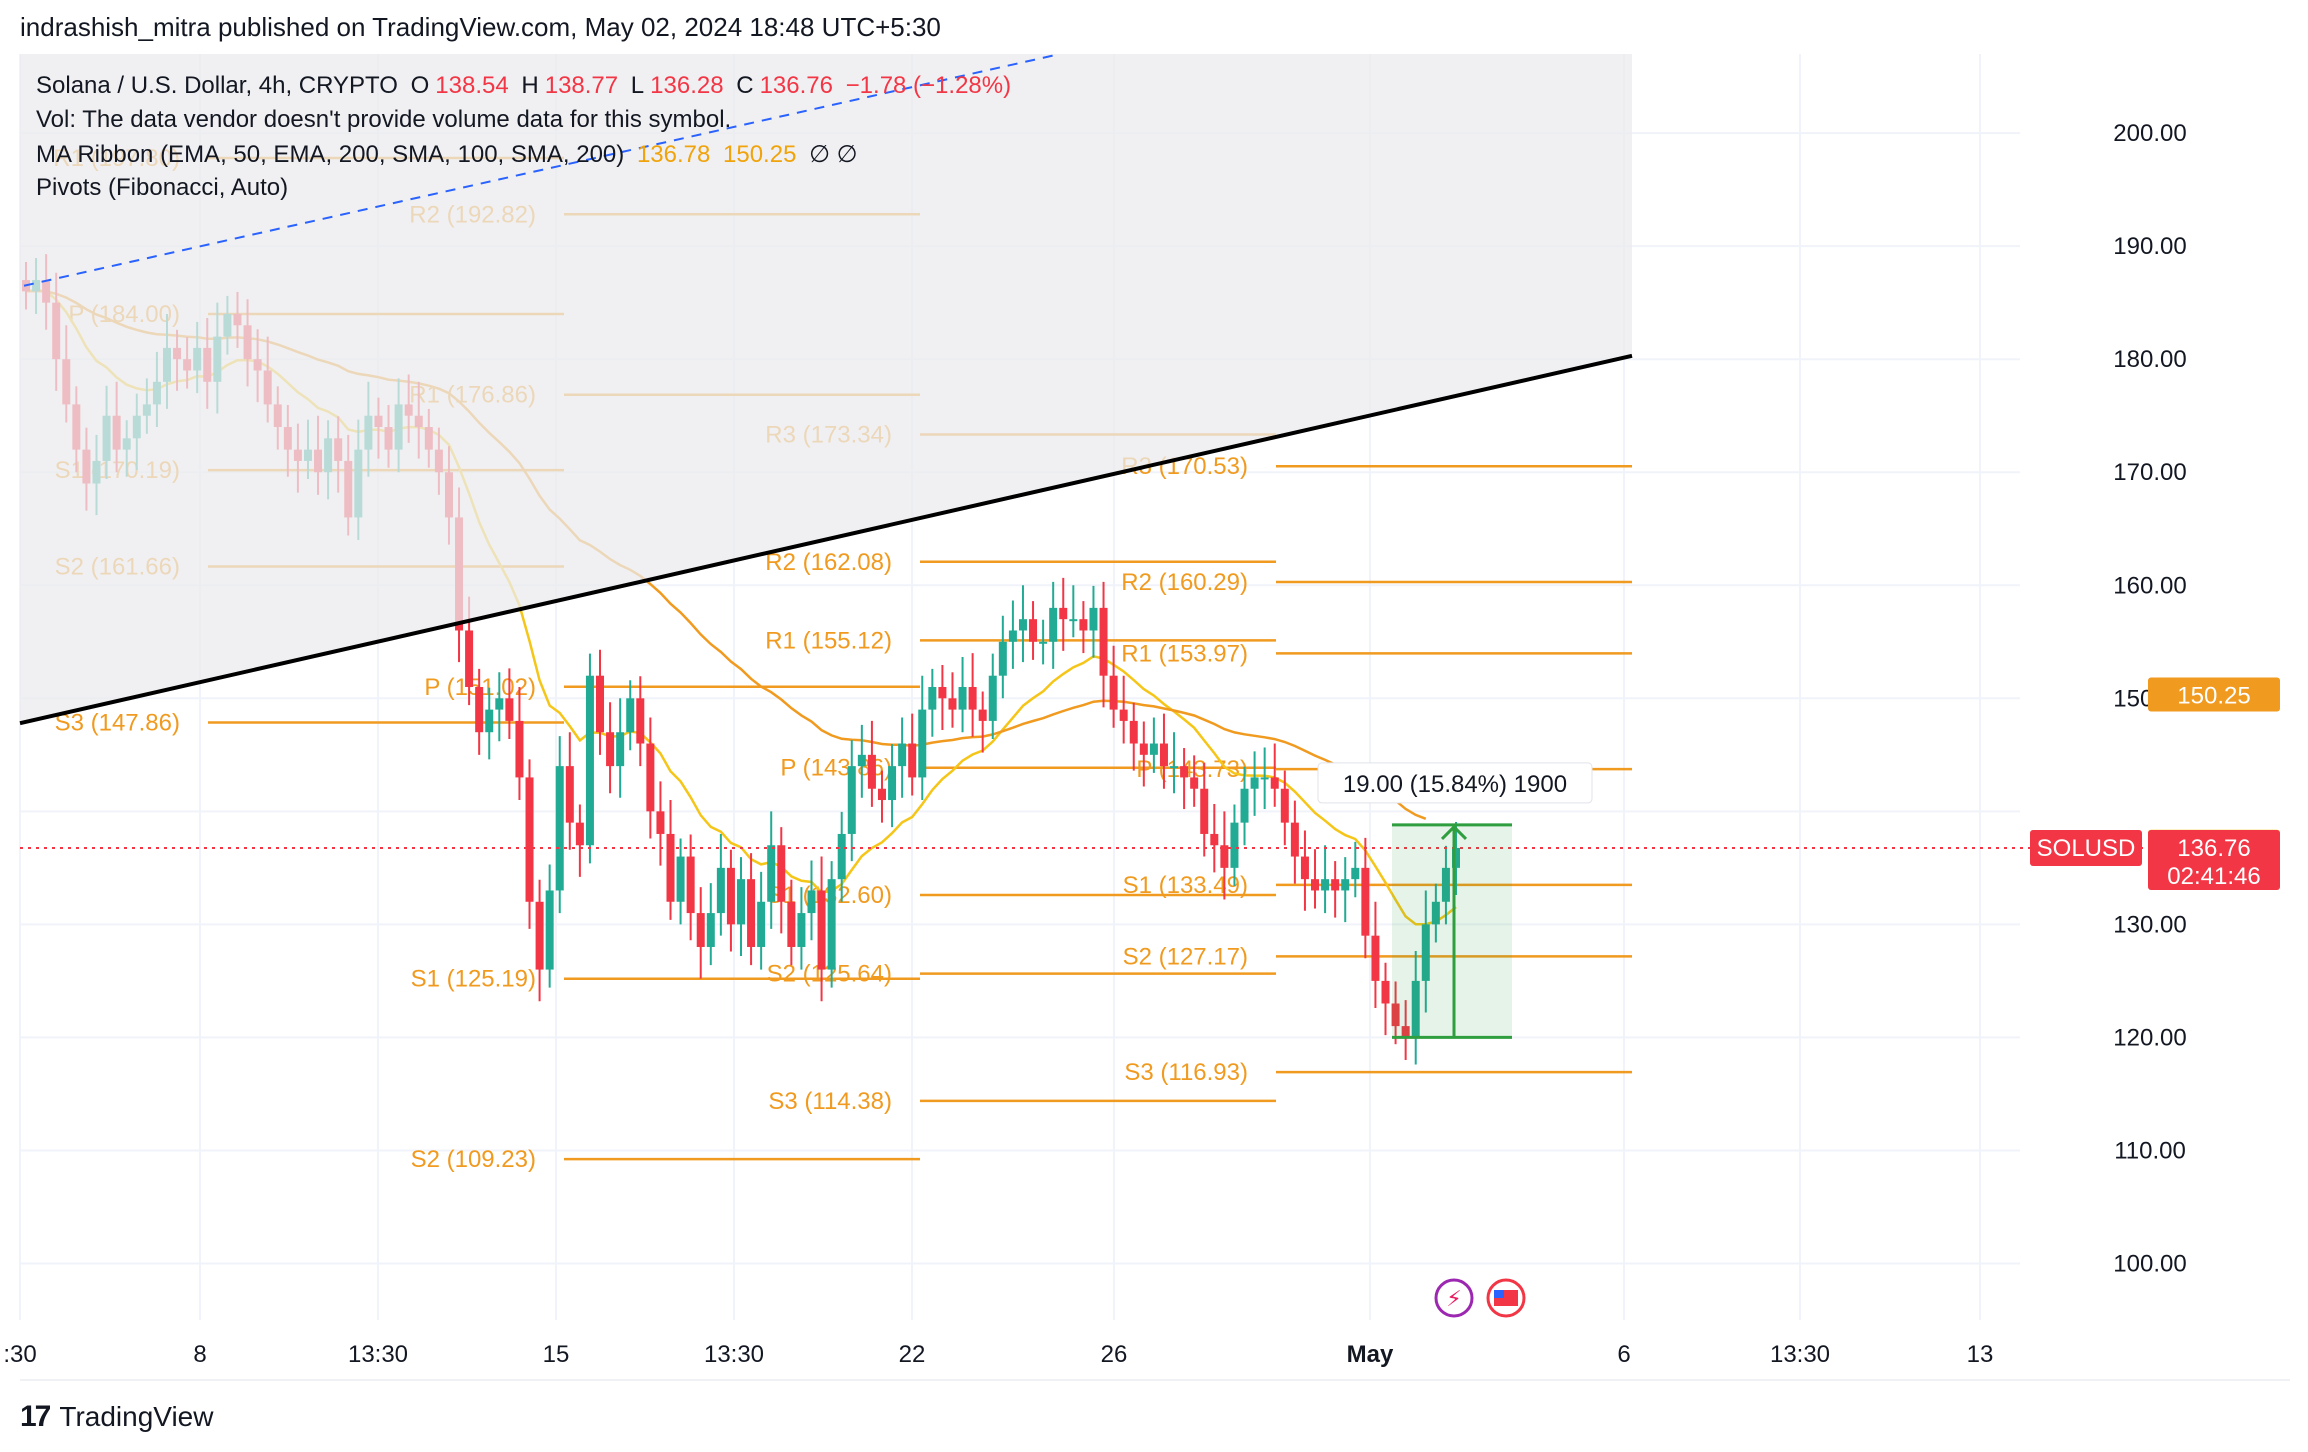 The width and height of the screenshot is (2308, 1452). Describe the element at coordinates (637, 85) in the screenshot. I see `legend-low-label: L` at that location.